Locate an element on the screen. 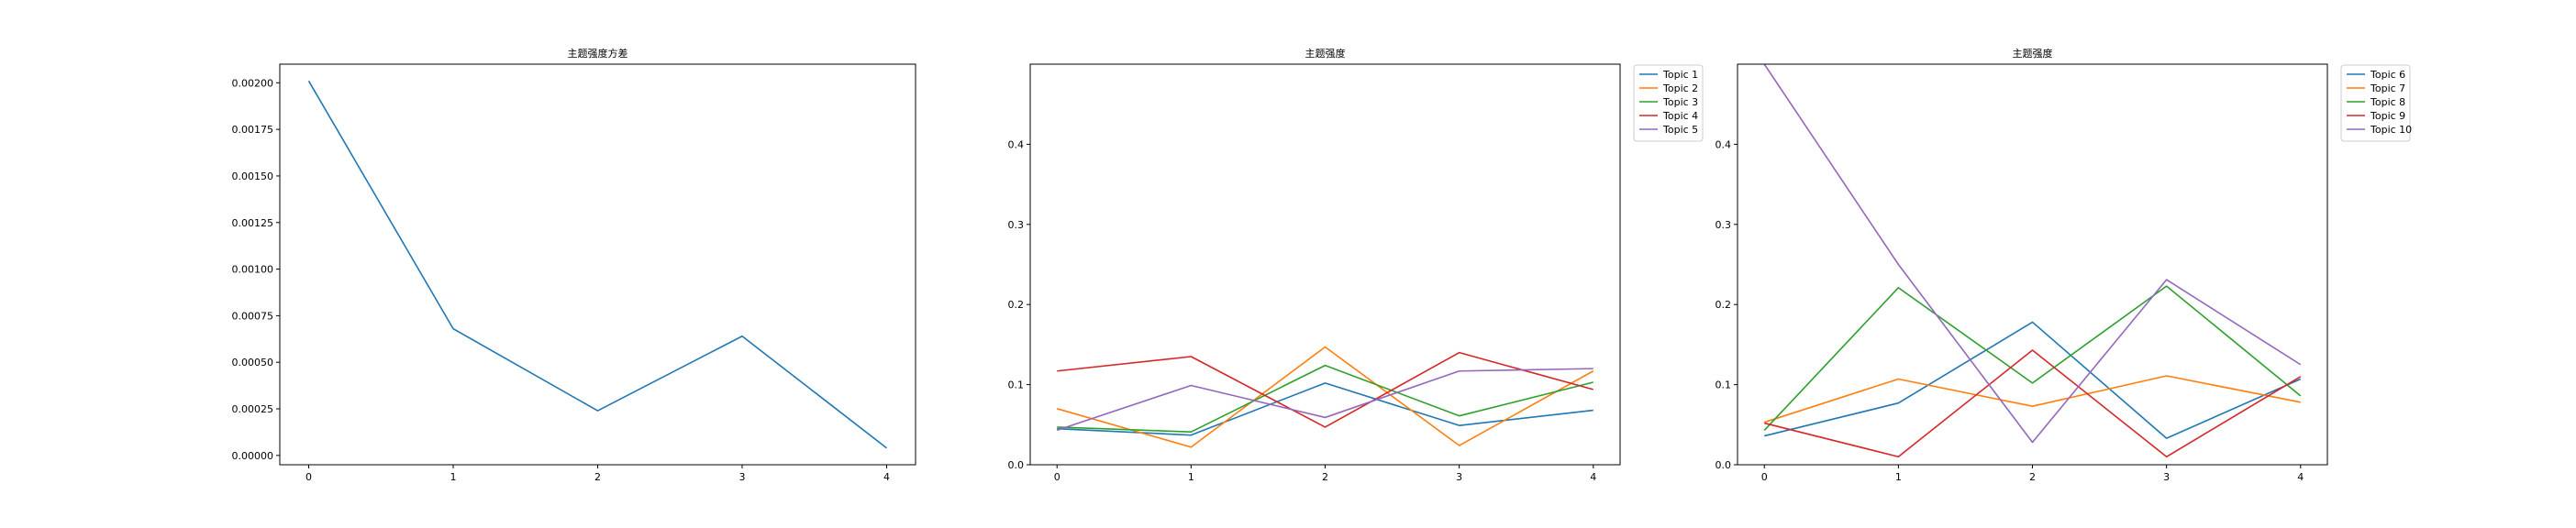 The image size is (2576, 528). y-tick-label: 0.00150 is located at coordinates (253, 176).